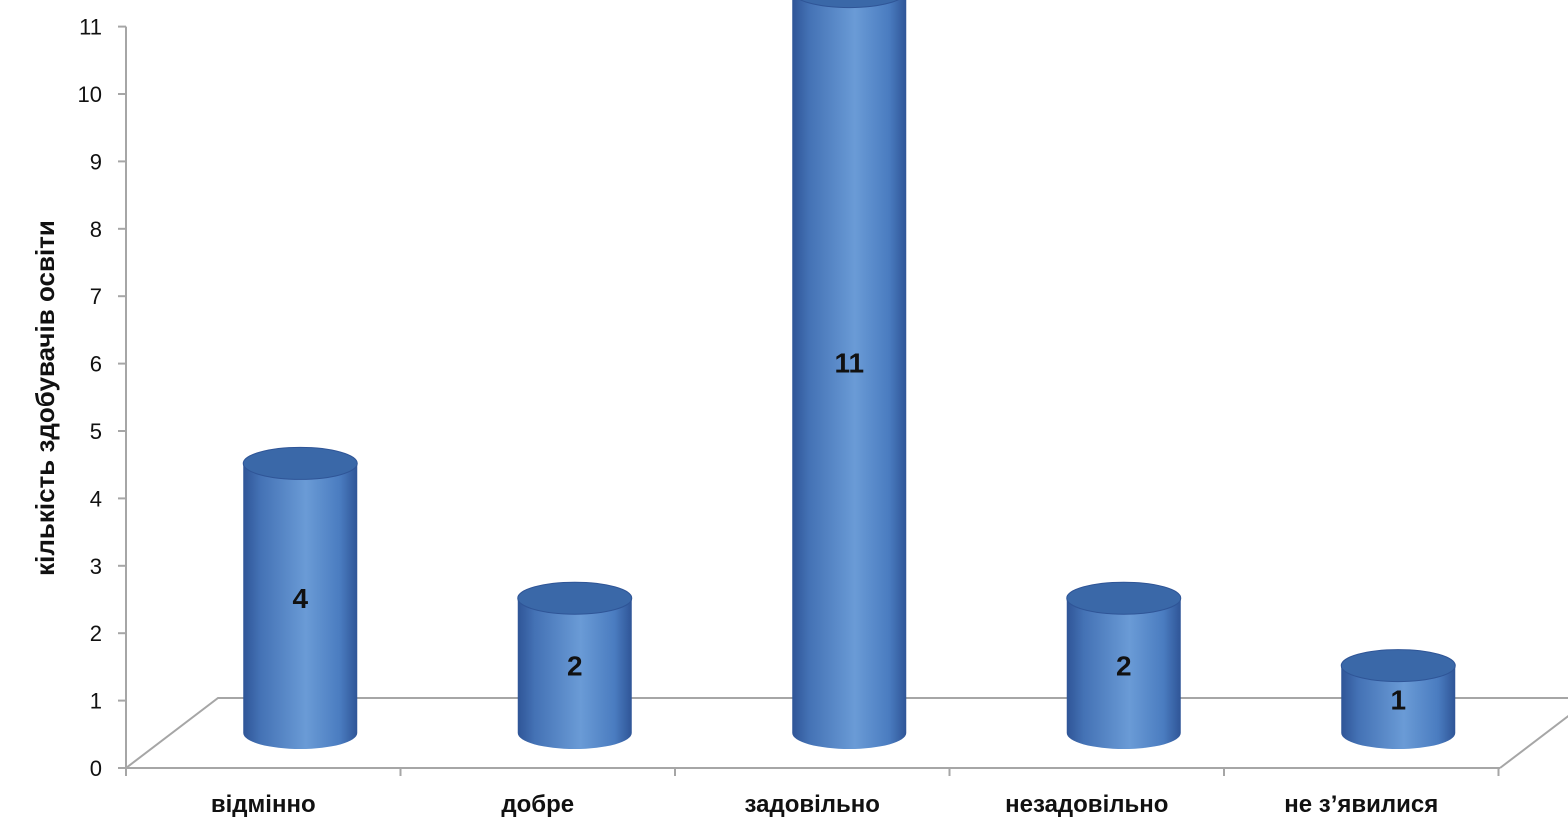  What do you see at coordinates (96, 431) in the screenshot?
I see `y-tick-label: 5` at bounding box center [96, 431].